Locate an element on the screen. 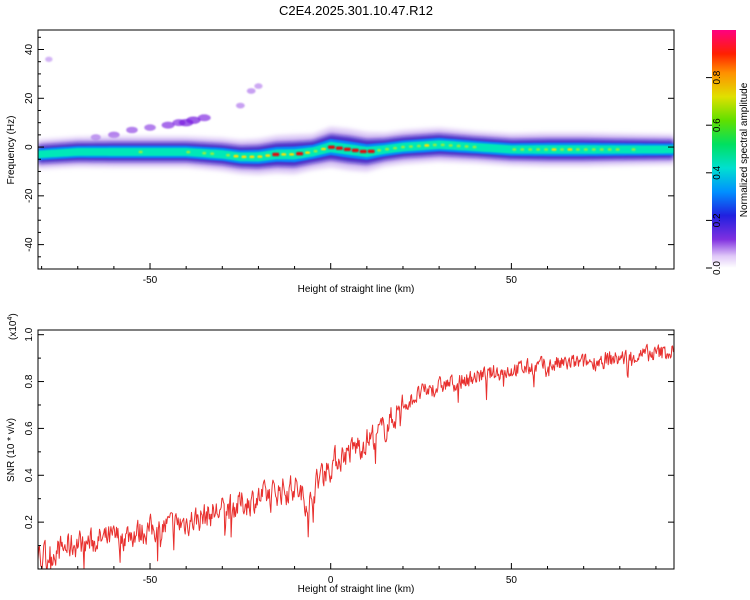 This screenshot has height=600, width=750. spectrogram-xlabel: Height of straight line (km) is located at coordinates (356, 289).